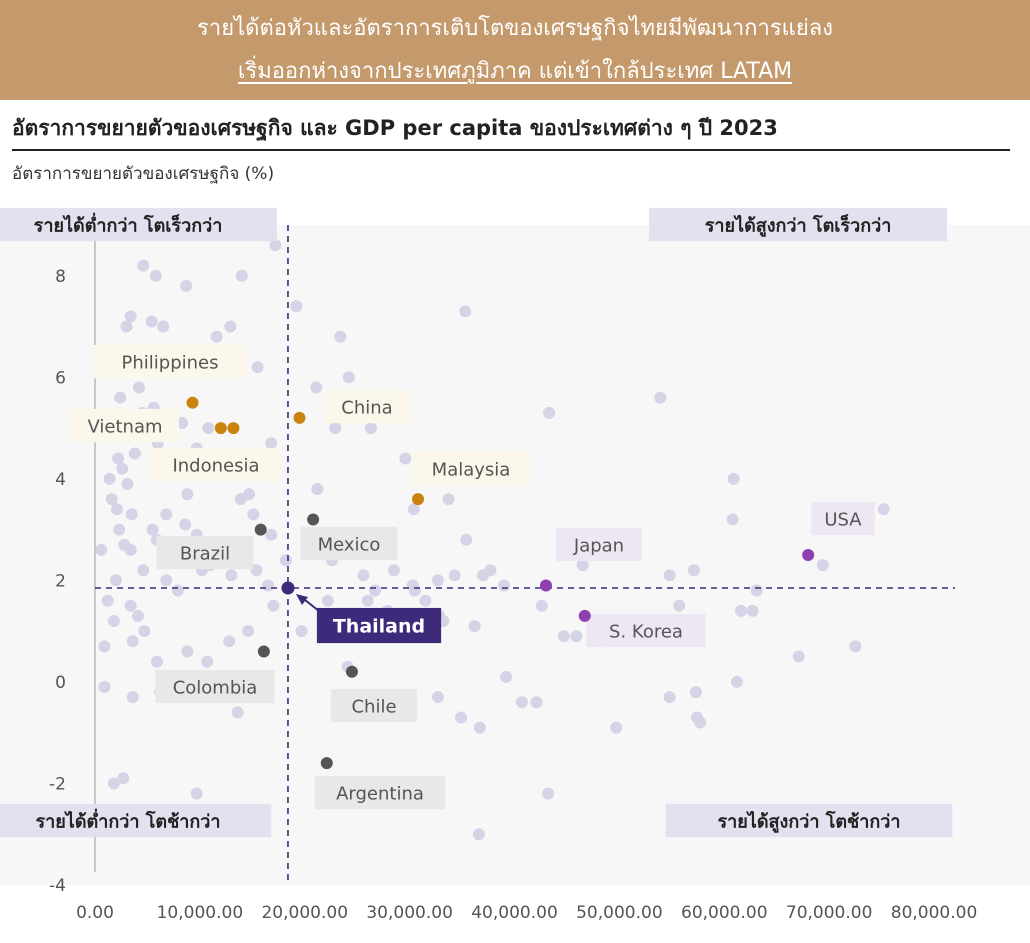 The image size is (1030, 943). I want to click on y-tick-label: -4, so click(57, 886).